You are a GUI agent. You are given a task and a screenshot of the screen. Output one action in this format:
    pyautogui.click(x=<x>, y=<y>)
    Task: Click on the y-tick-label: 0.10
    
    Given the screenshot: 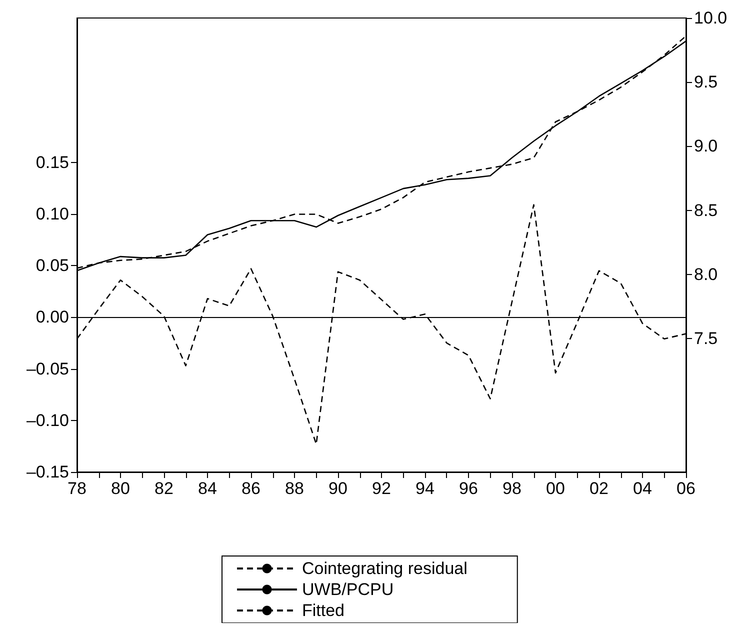 What is the action you would take?
    pyautogui.click(x=52, y=214)
    